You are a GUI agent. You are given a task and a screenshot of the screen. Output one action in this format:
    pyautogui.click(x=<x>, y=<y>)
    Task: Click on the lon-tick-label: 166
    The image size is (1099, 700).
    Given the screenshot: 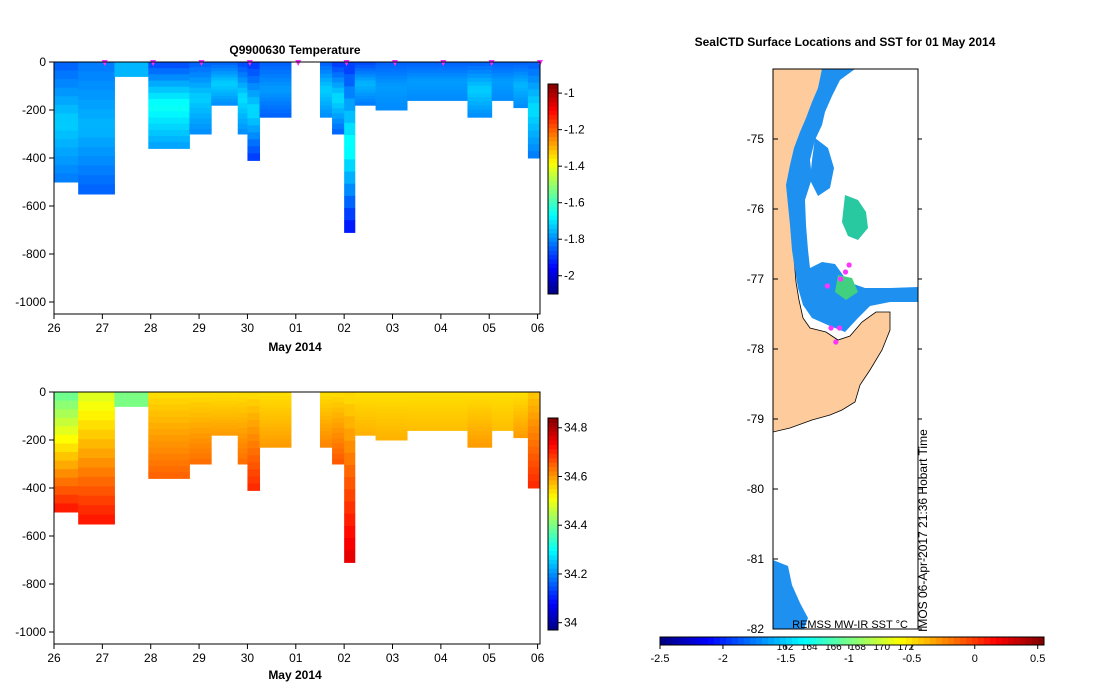 What is the action you would take?
    pyautogui.click(x=833, y=647)
    